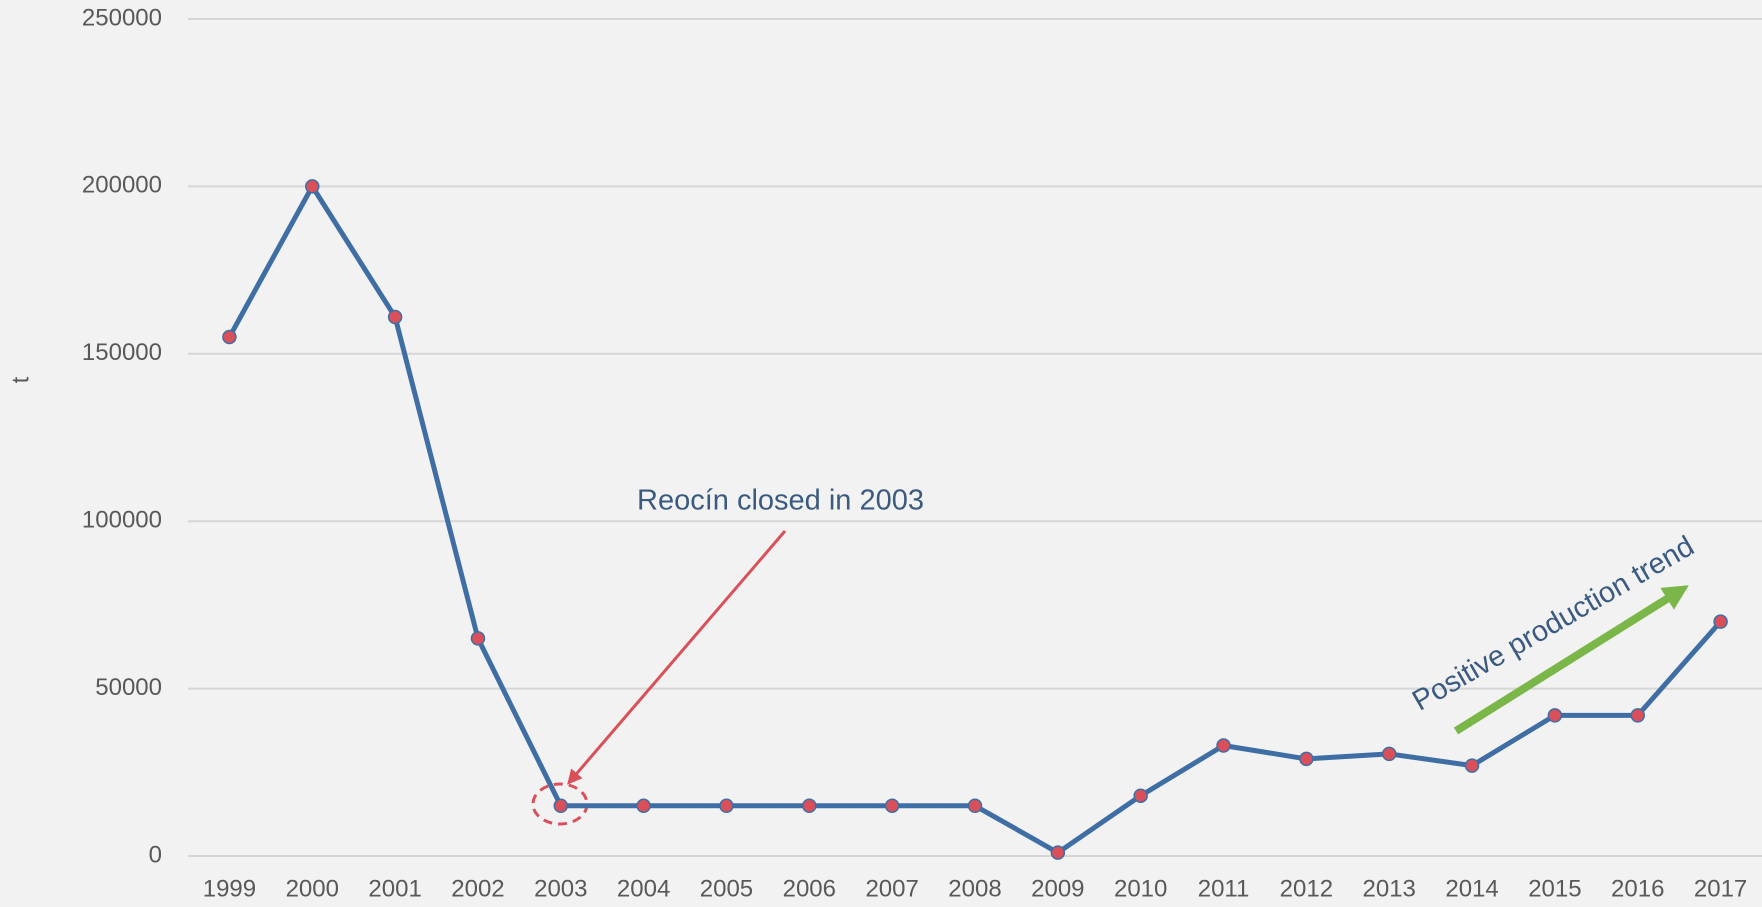 This screenshot has width=1762, height=907. What do you see at coordinates (1471, 888) in the screenshot?
I see `x-tick-label: 2014` at bounding box center [1471, 888].